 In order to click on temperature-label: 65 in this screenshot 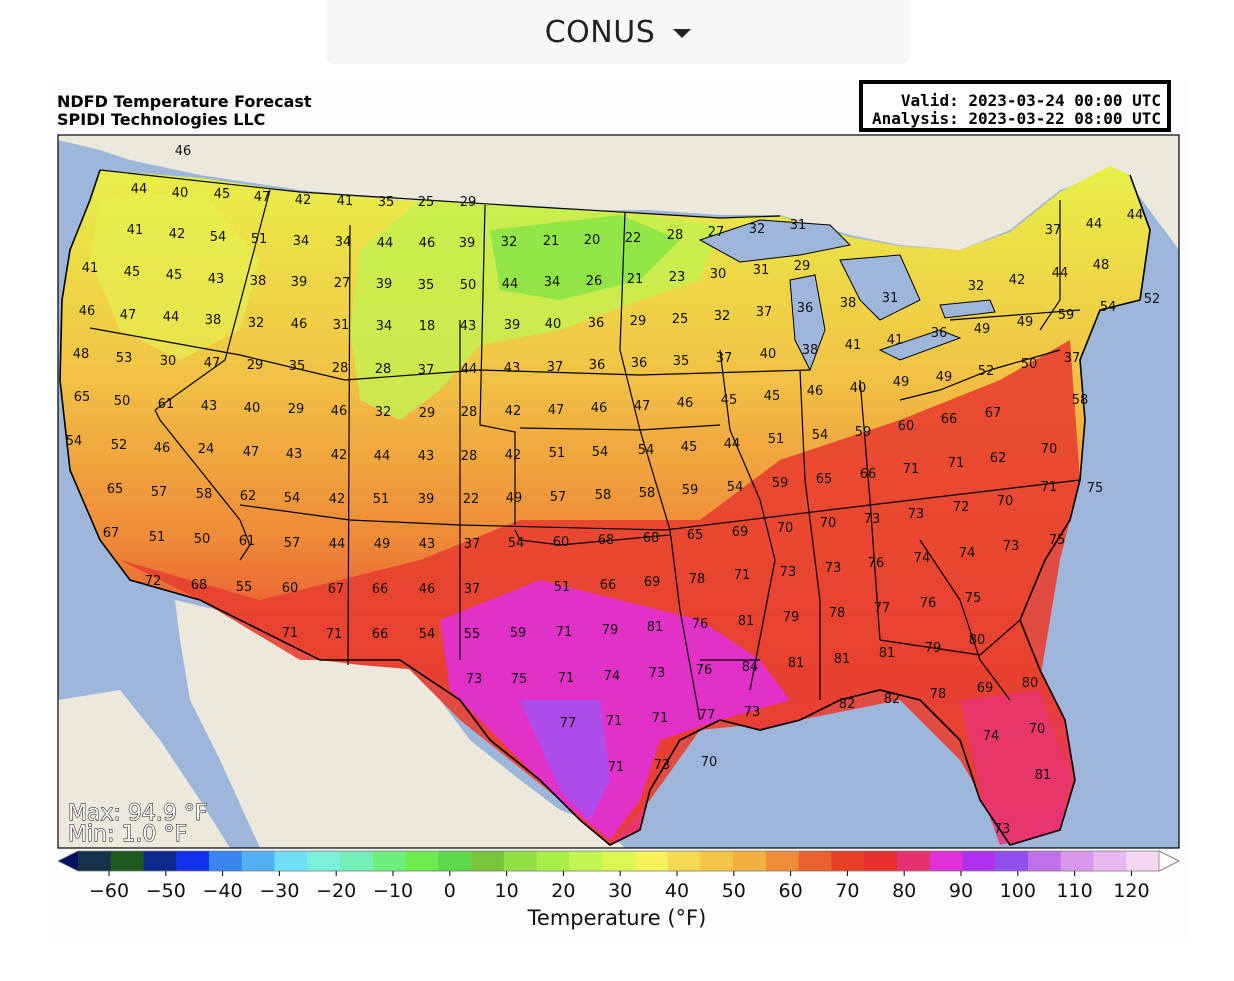, I will do `click(115, 489)`.